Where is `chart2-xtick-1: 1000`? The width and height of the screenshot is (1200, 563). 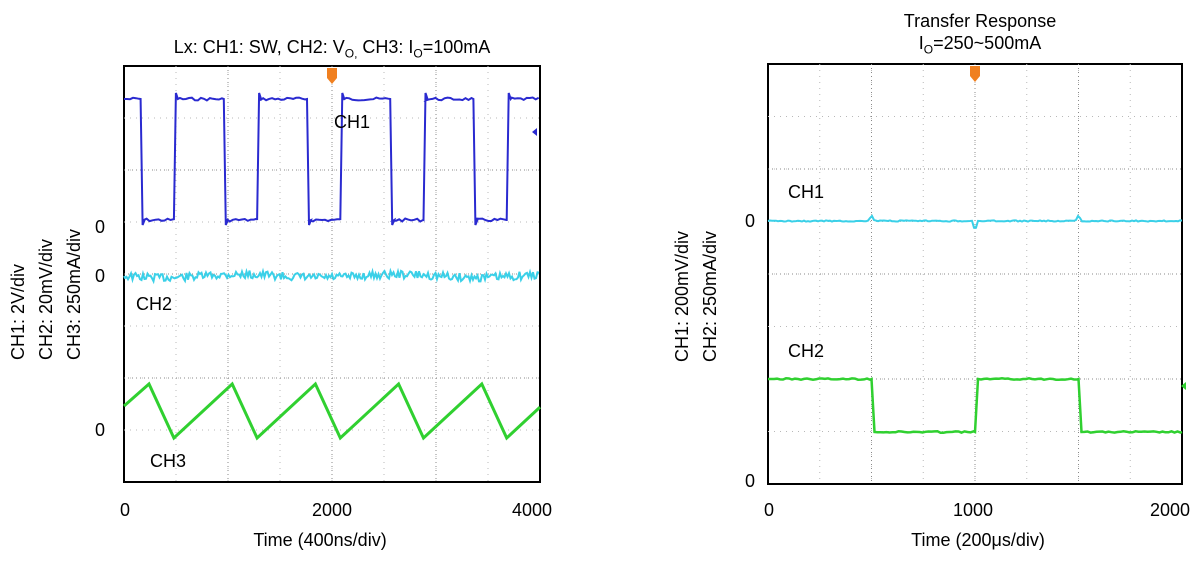 chart2-xtick-1: 1000 is located at coordinates (973, 510).